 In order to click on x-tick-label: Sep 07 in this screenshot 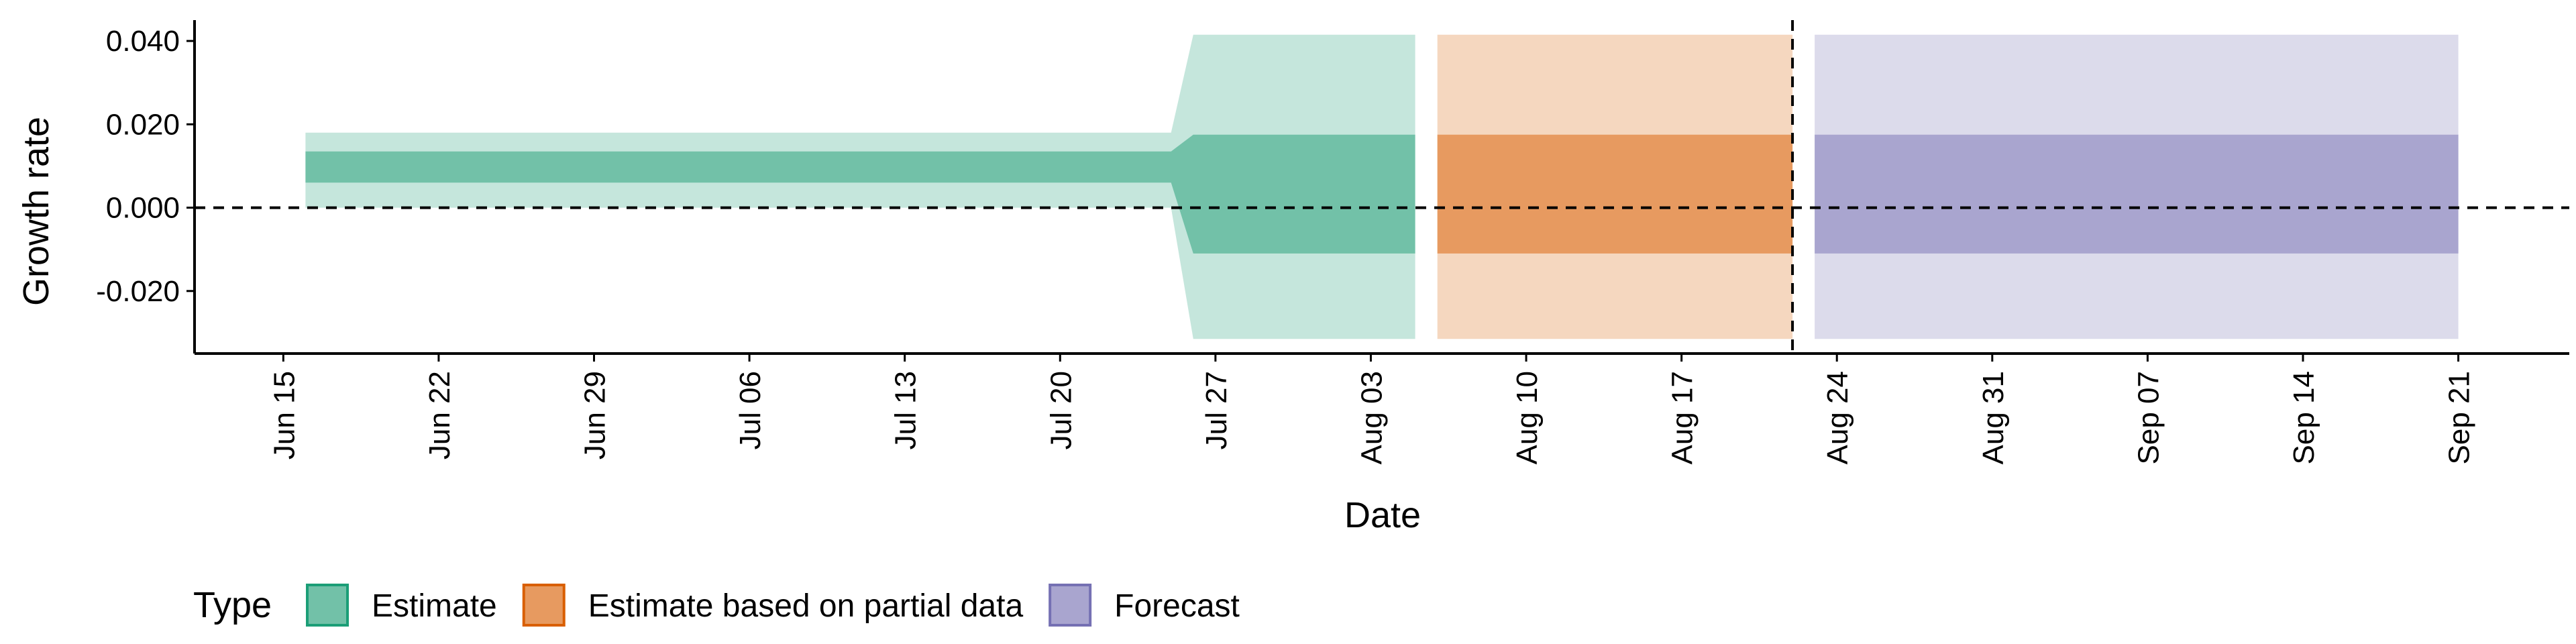, I will do `click(2148, 417)`.